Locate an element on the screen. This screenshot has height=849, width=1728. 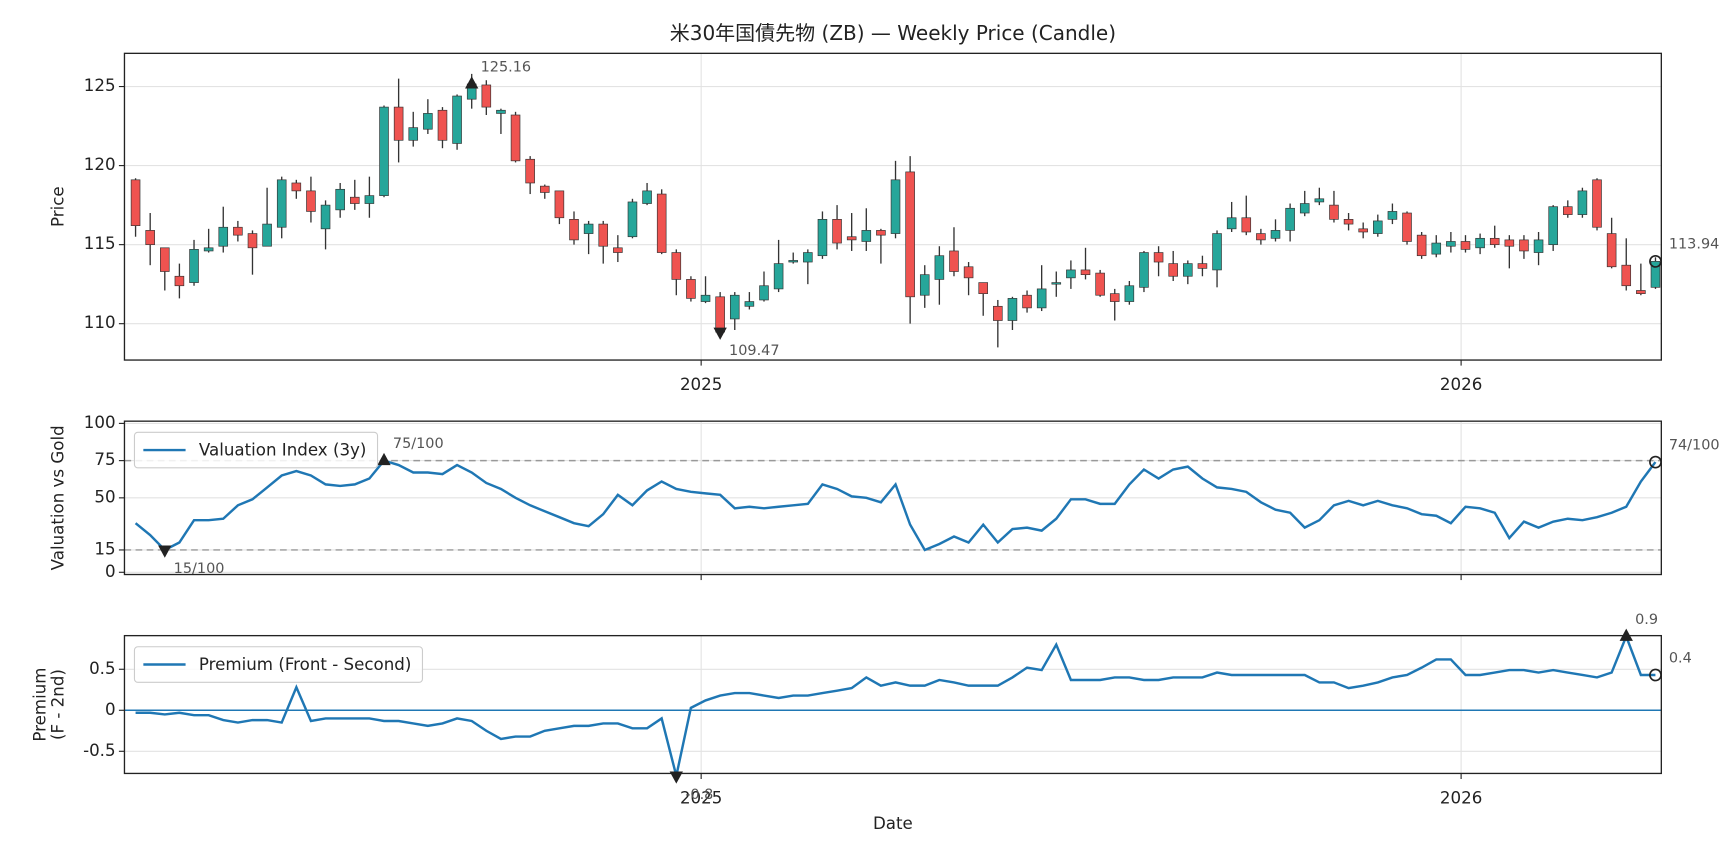
y-axis-label: Valuation vs Gold is located at coordinates (57, 497).